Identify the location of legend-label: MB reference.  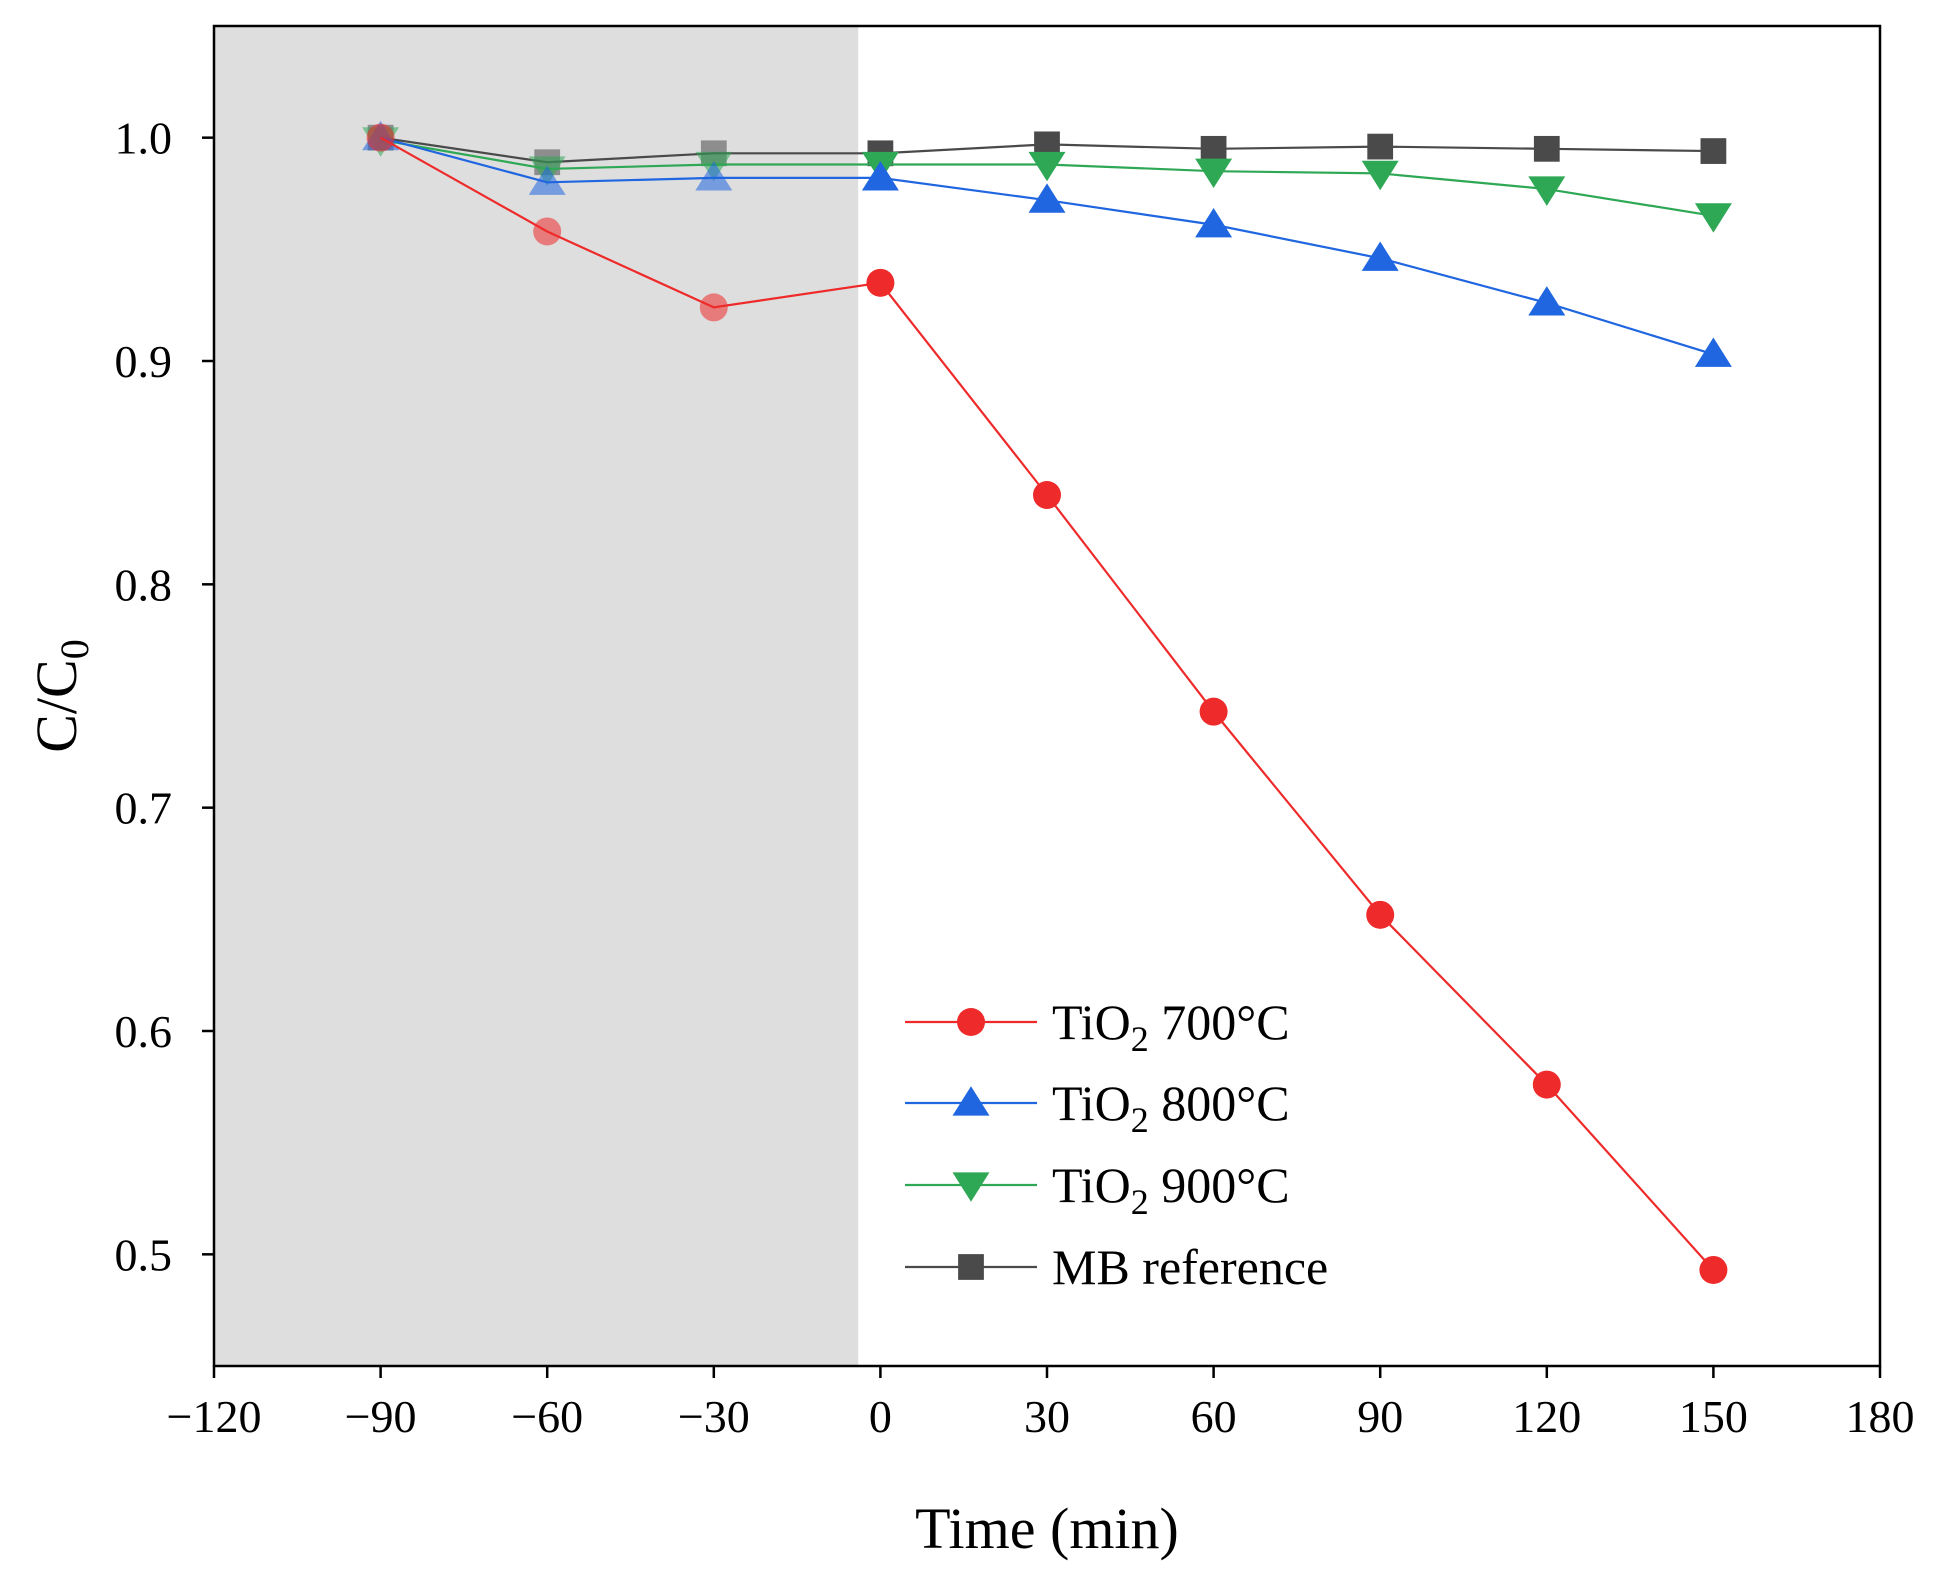
(1190, 1267).